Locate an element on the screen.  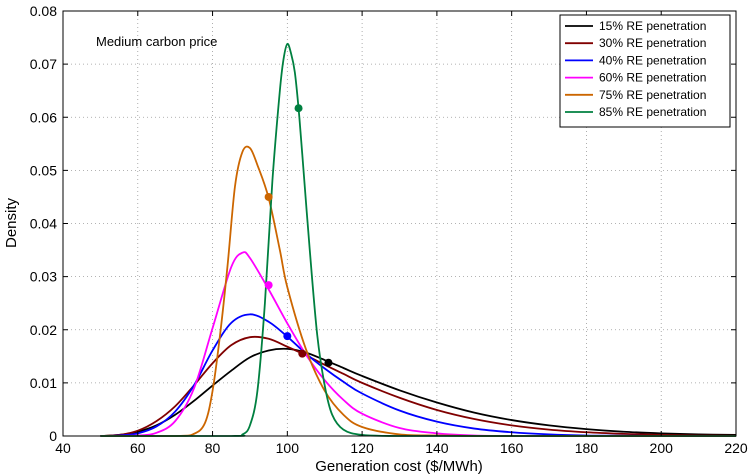
x-tick-label: 180 is located at coordinates (587, 448).